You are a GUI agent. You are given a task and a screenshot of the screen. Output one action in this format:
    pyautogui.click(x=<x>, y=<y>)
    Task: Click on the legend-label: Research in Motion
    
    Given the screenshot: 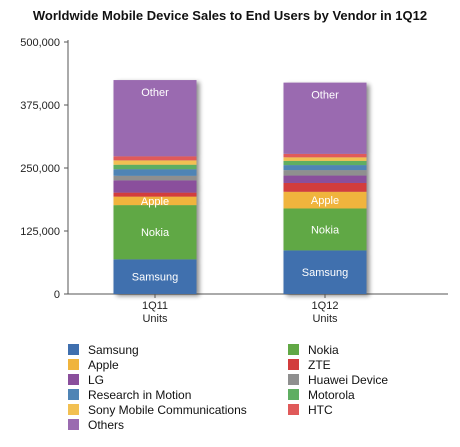 What is the action you would take?
    pyautogui.click(x=140, y=394)
    